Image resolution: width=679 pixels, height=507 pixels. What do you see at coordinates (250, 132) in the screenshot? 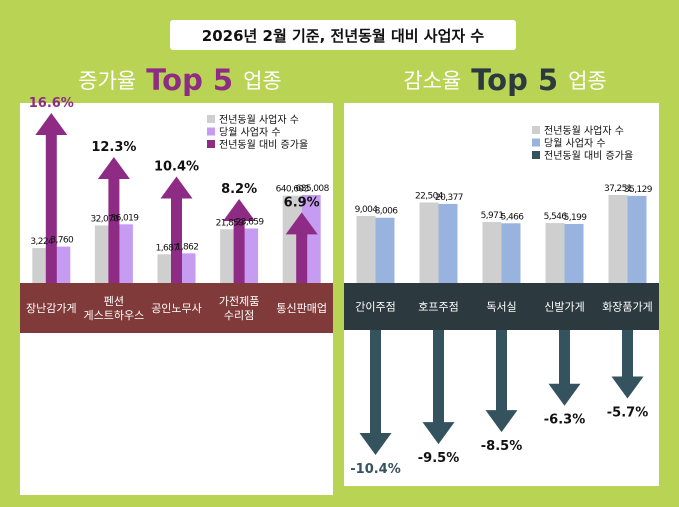
I see `increase-legend-label: 당월 사업자 수` at bounding box center [250, 132].